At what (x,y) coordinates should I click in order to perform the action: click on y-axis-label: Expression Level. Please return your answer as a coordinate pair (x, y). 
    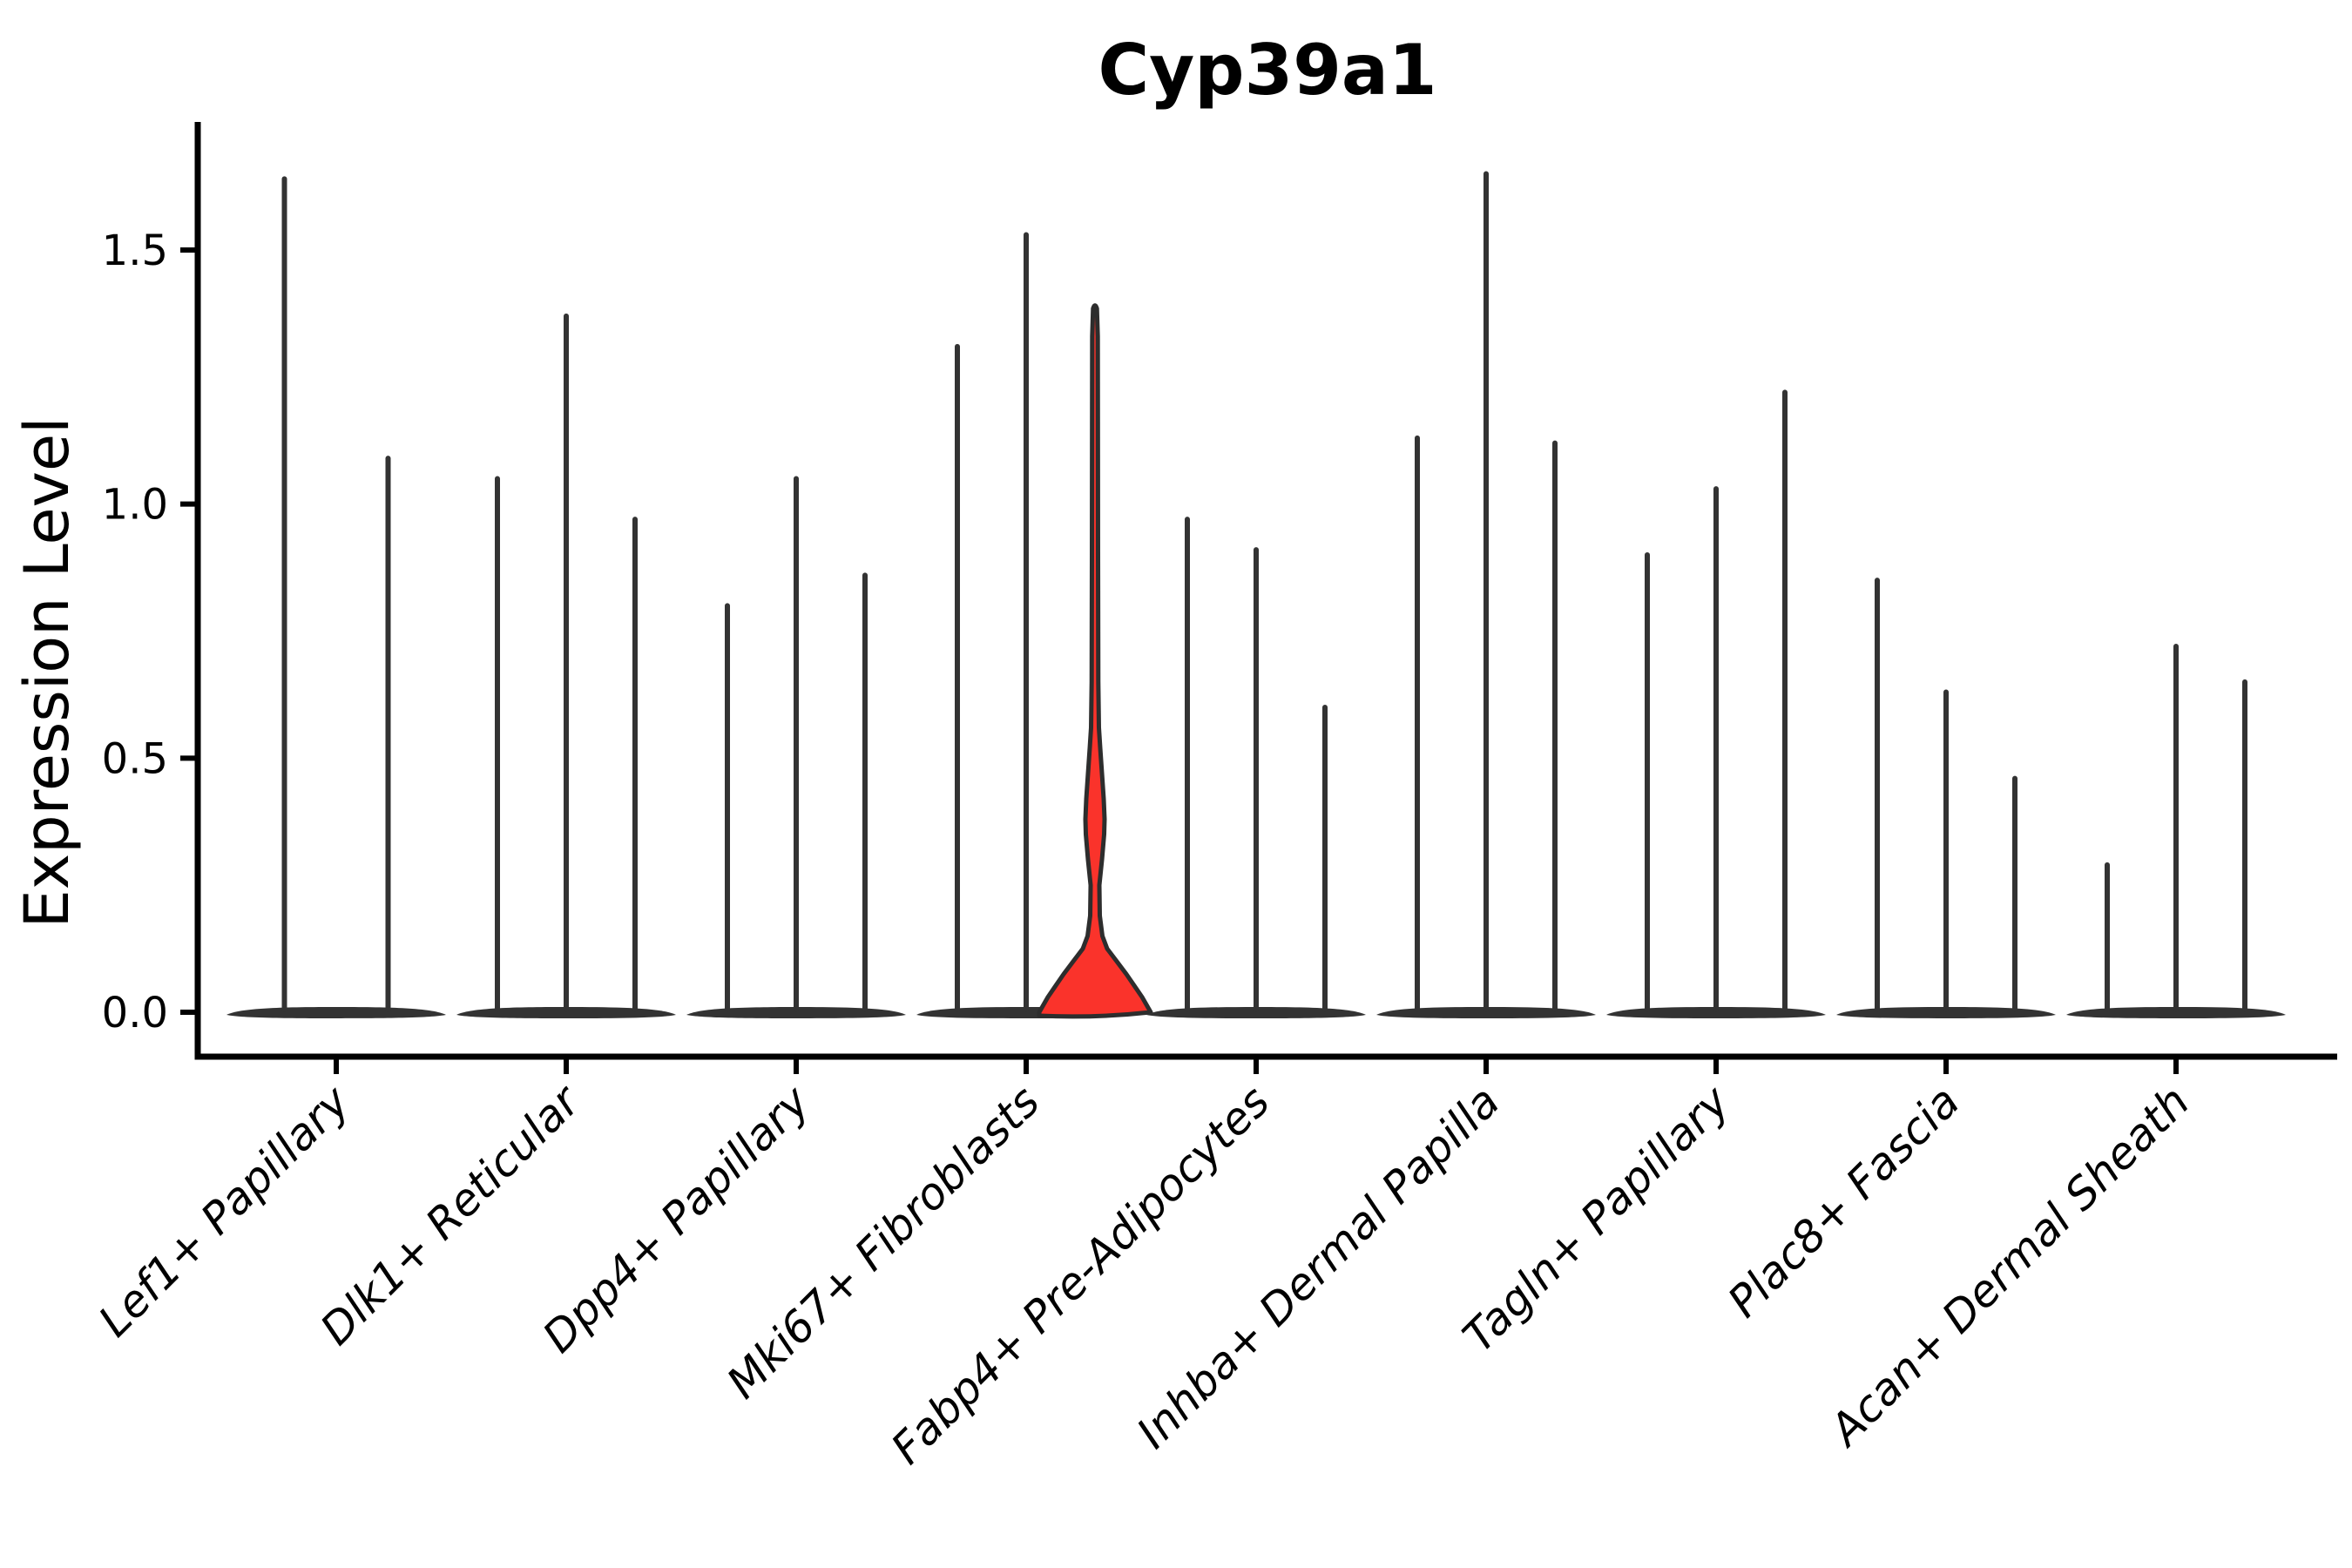
    Looking at the image, I should click on (47, 672).